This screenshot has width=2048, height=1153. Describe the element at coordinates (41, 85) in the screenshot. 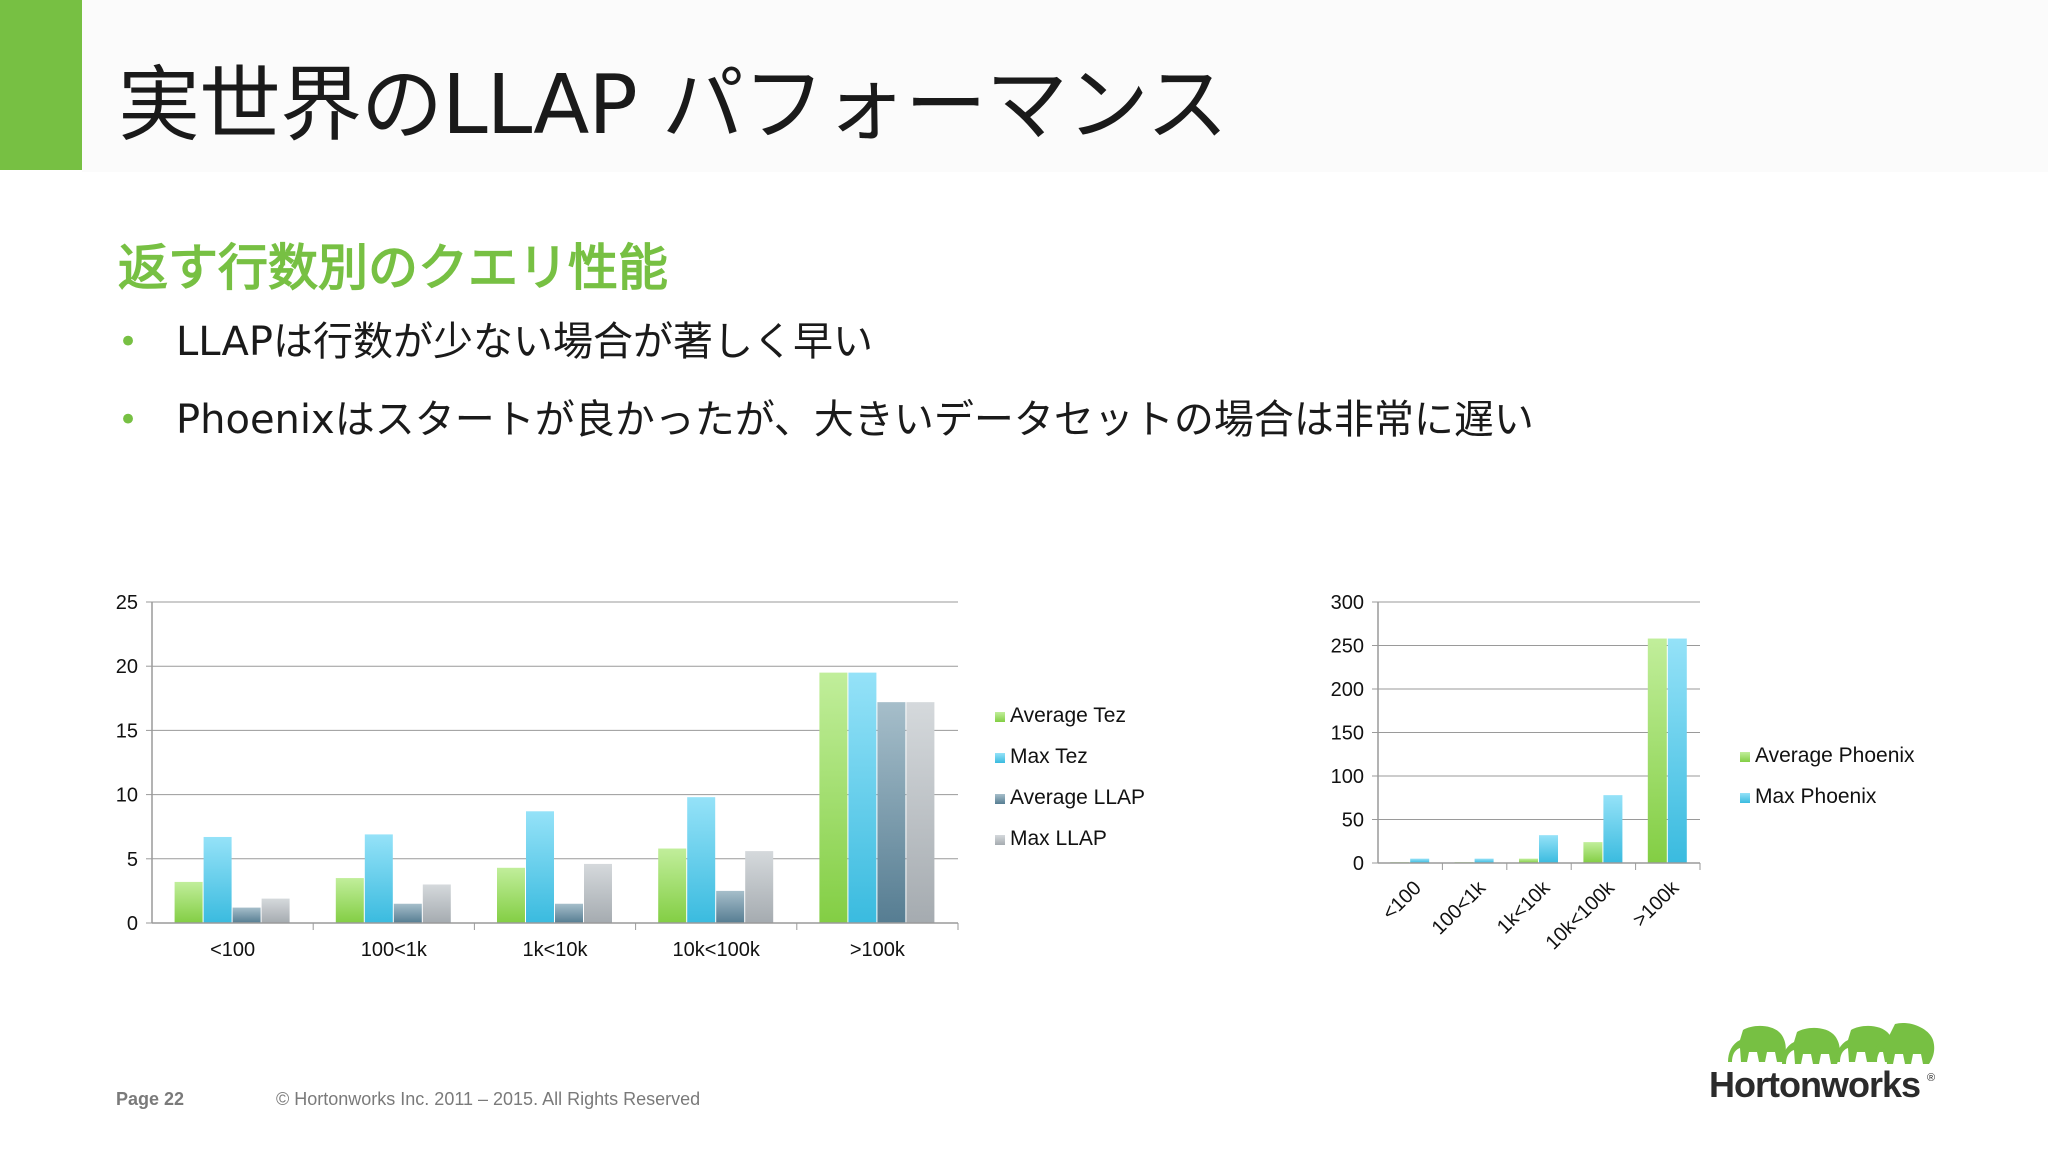

I see `accent-bar` at that location.